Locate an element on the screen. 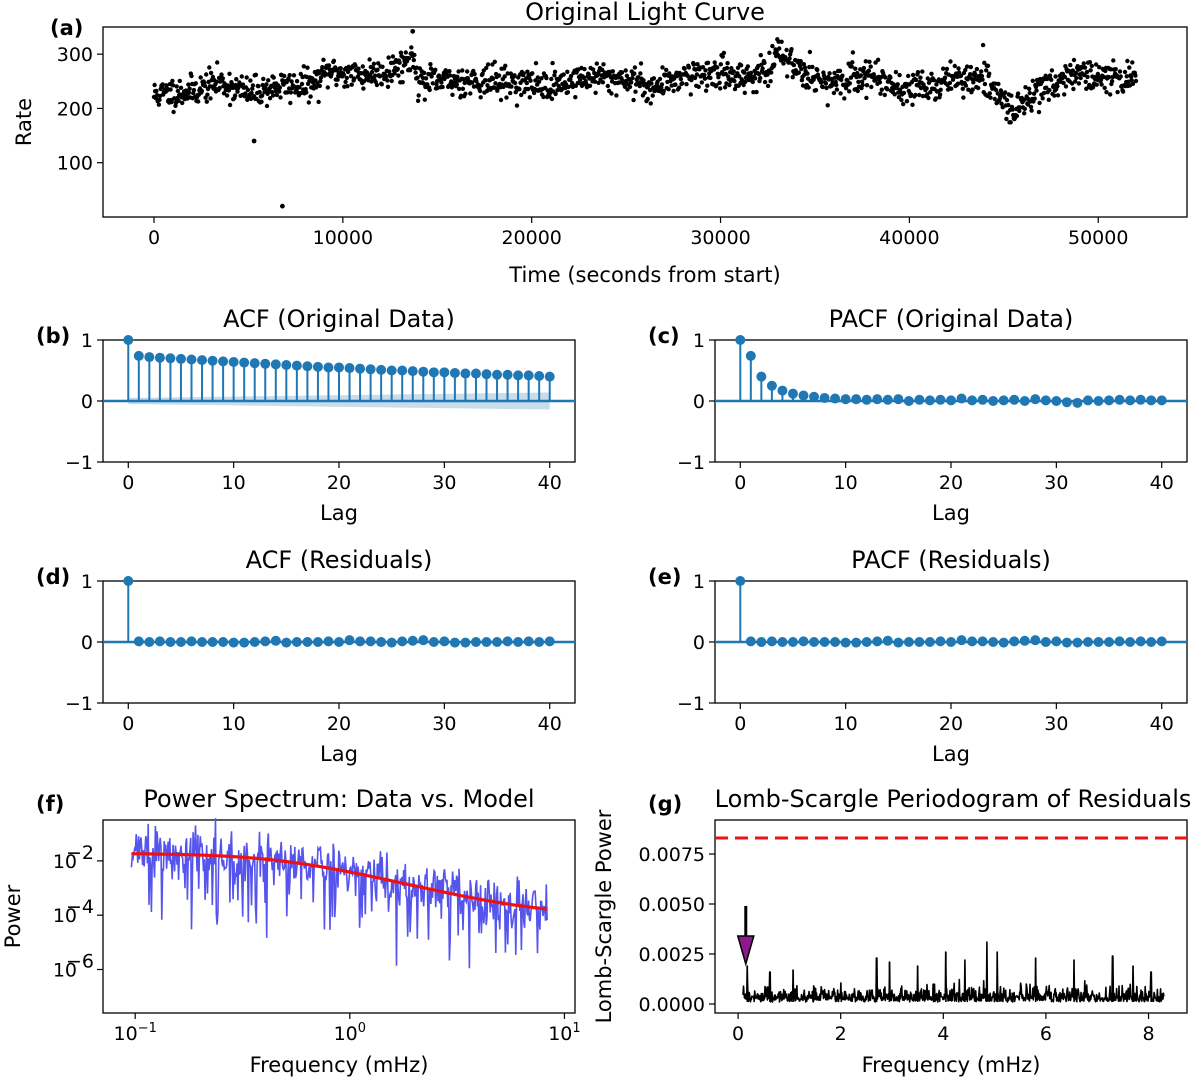 This screenshot has height=1082, width=1200. panel-c-x-axis-label: Lag is located at coordinates (951, 513).